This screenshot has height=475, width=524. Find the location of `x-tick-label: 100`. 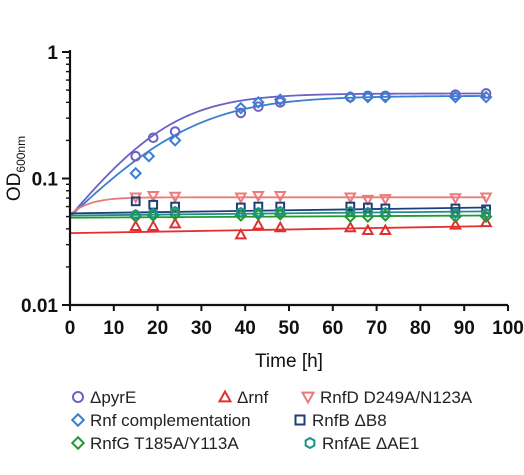

x-tick-label: 100 is located at coordinates (508, 328).